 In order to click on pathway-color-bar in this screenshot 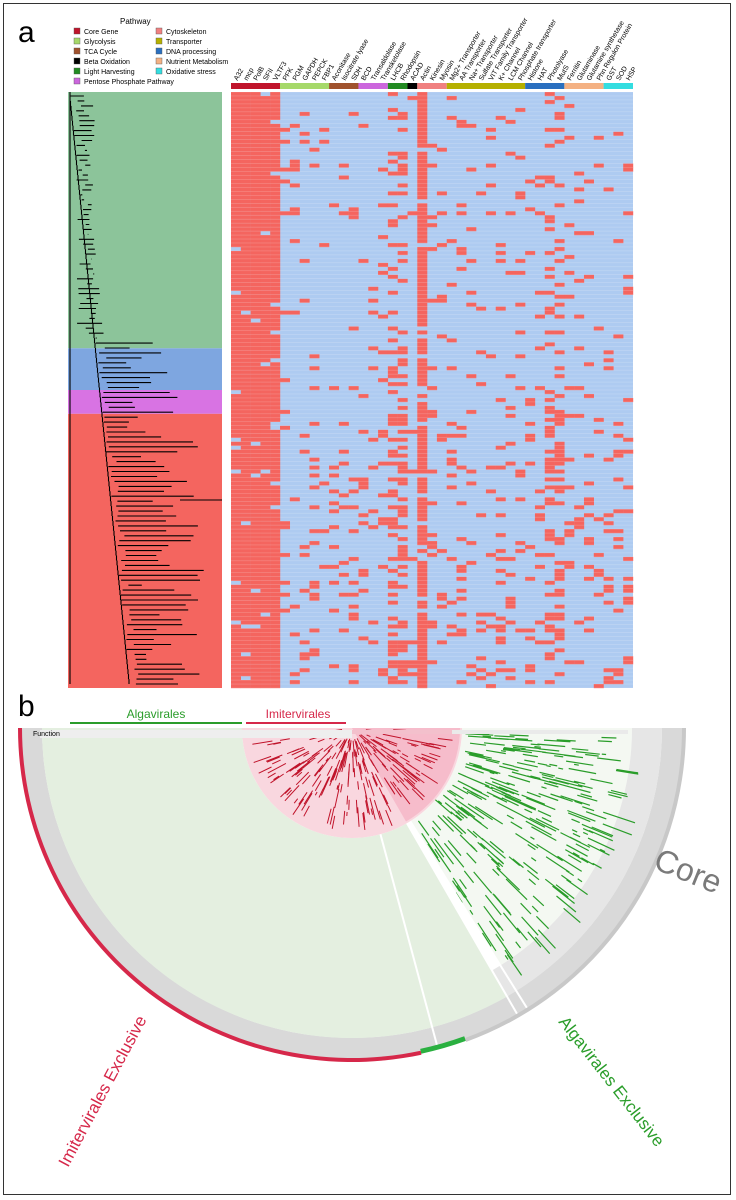, I will do `click(432, 86)`.